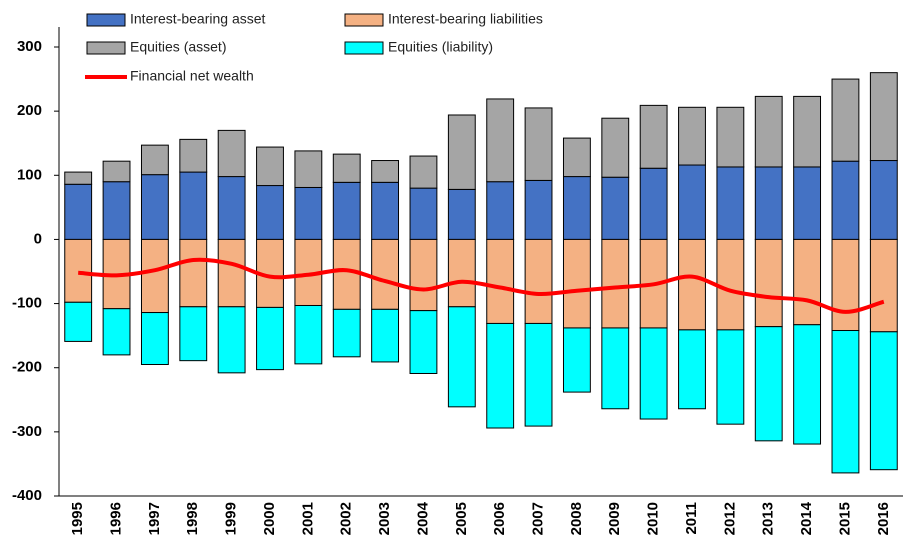  What do you see at coordinates (29, 174) in the screenshot?
I see `y-tick-label: 100` at bounding box center [29, 174].